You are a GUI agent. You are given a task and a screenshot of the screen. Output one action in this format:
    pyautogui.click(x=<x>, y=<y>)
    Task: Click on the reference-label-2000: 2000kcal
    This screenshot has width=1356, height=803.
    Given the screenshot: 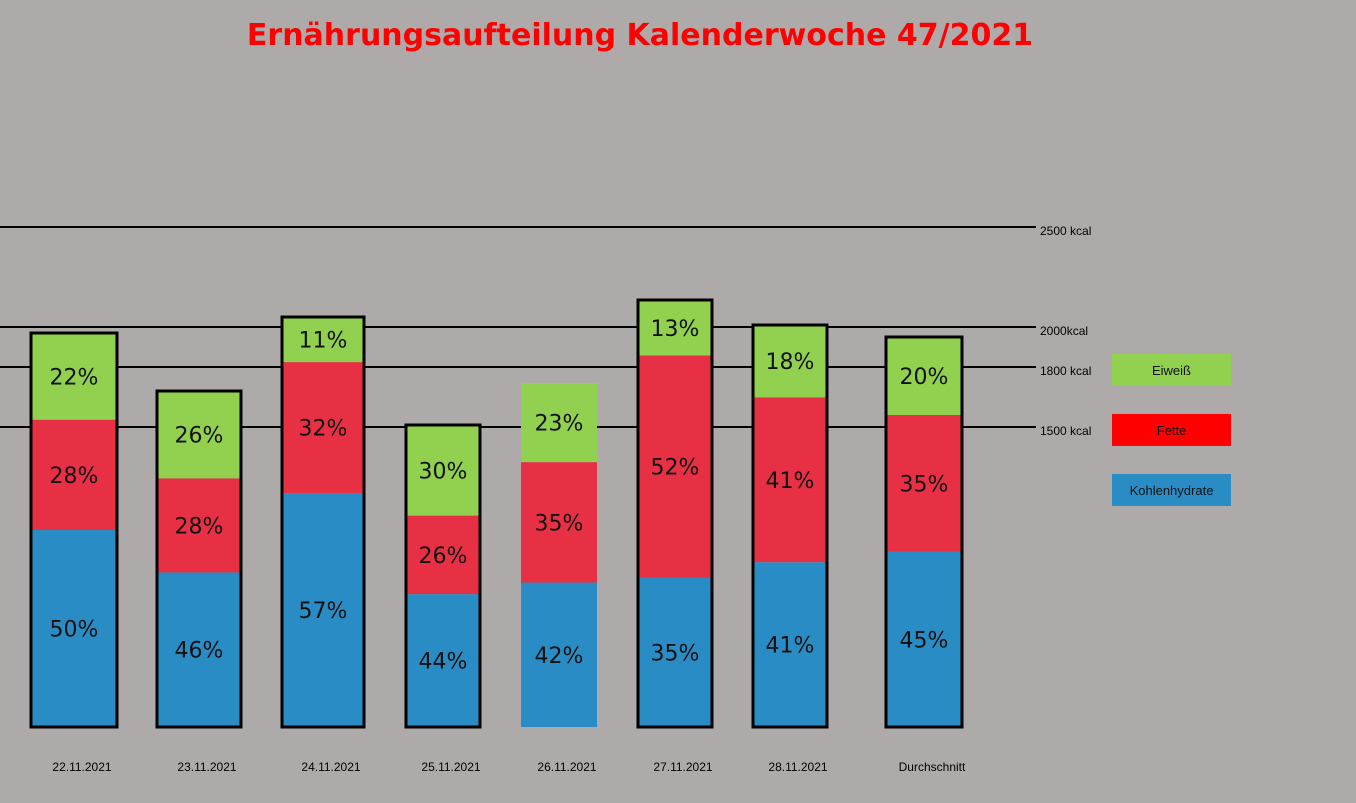 What is the action you would take?
    pyautogui.click(x=1064, y=331)
    